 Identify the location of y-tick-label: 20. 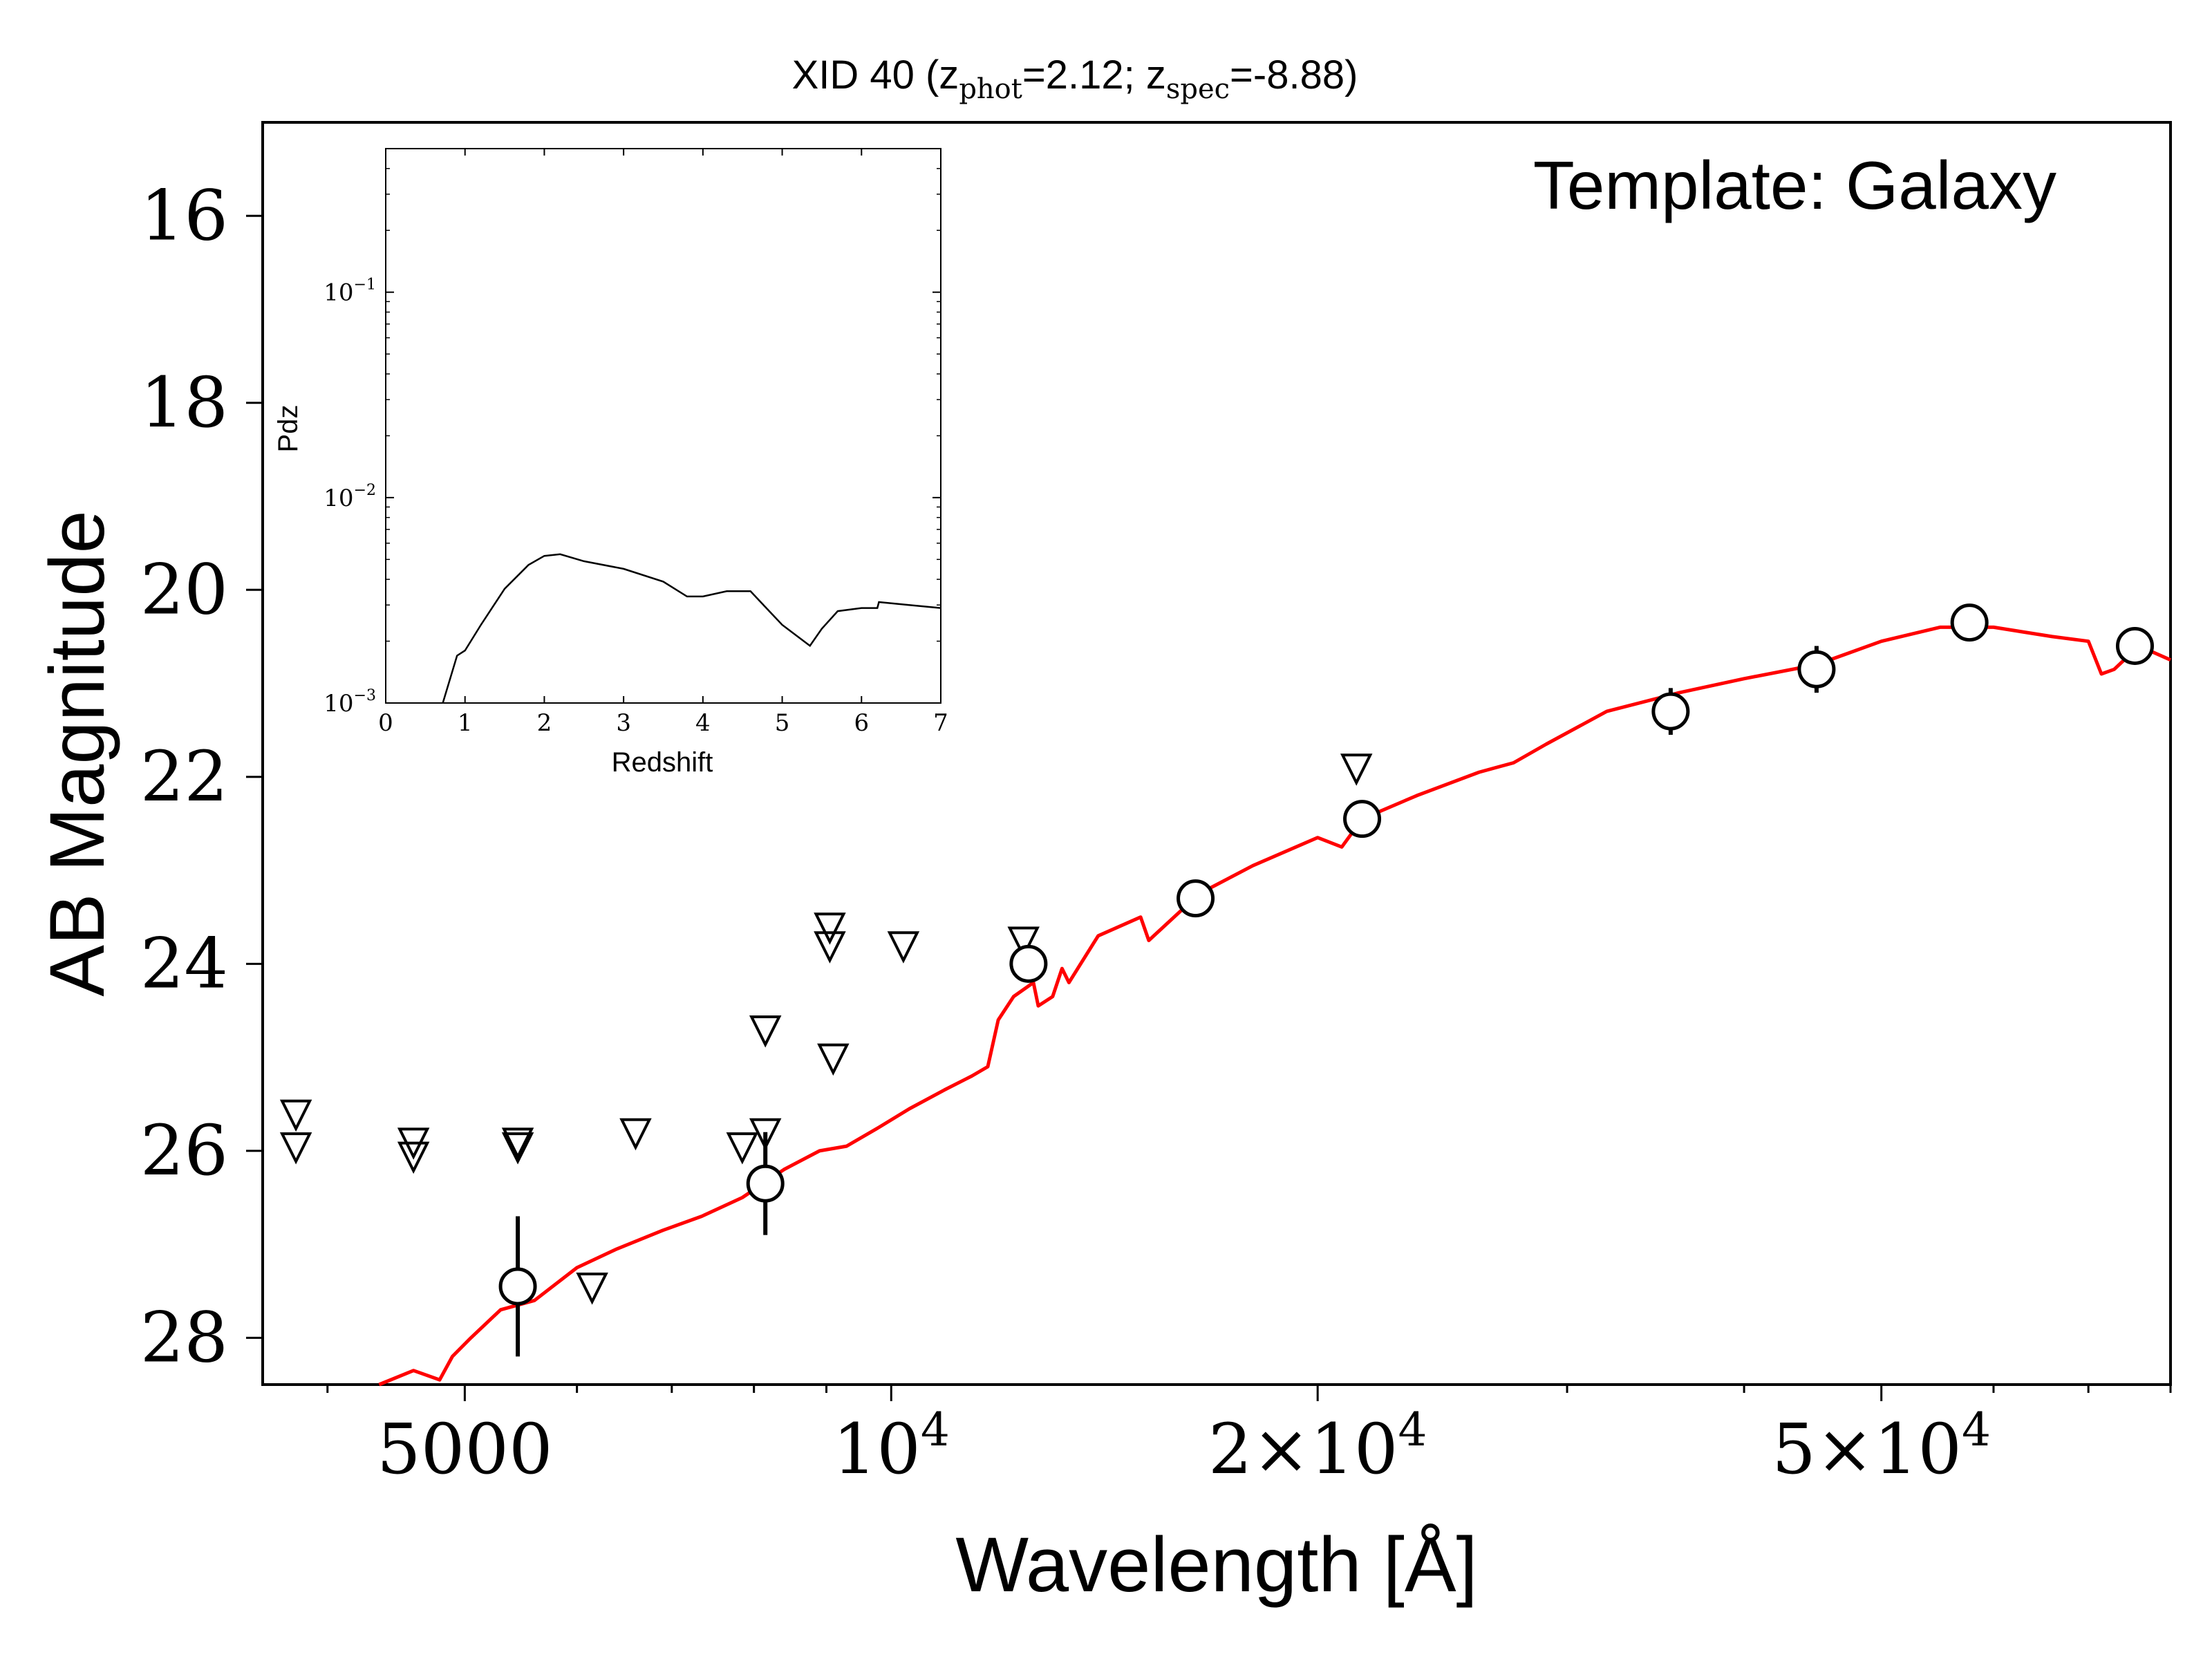
(184, 589).